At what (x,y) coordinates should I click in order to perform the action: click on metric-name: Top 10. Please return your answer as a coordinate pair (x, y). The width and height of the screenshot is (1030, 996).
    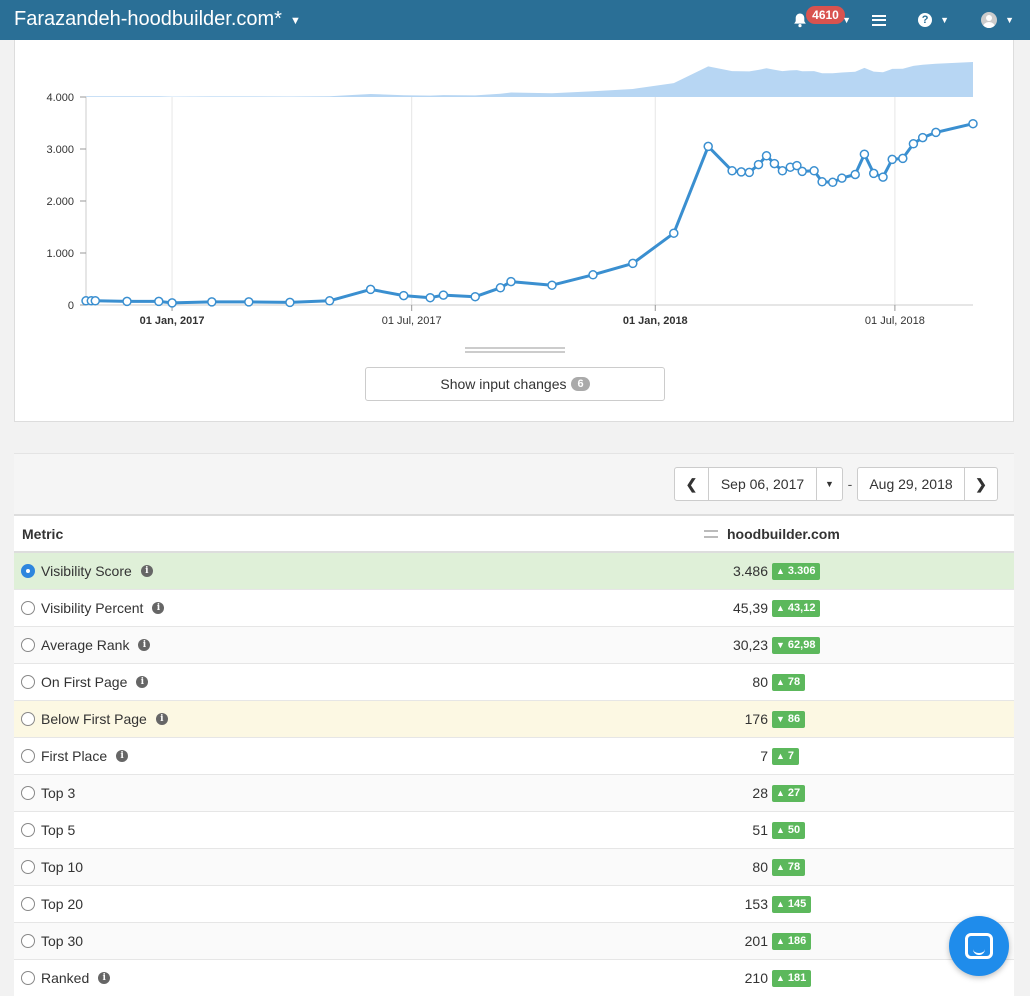
    Looking at the image, I should click on (62, 867).